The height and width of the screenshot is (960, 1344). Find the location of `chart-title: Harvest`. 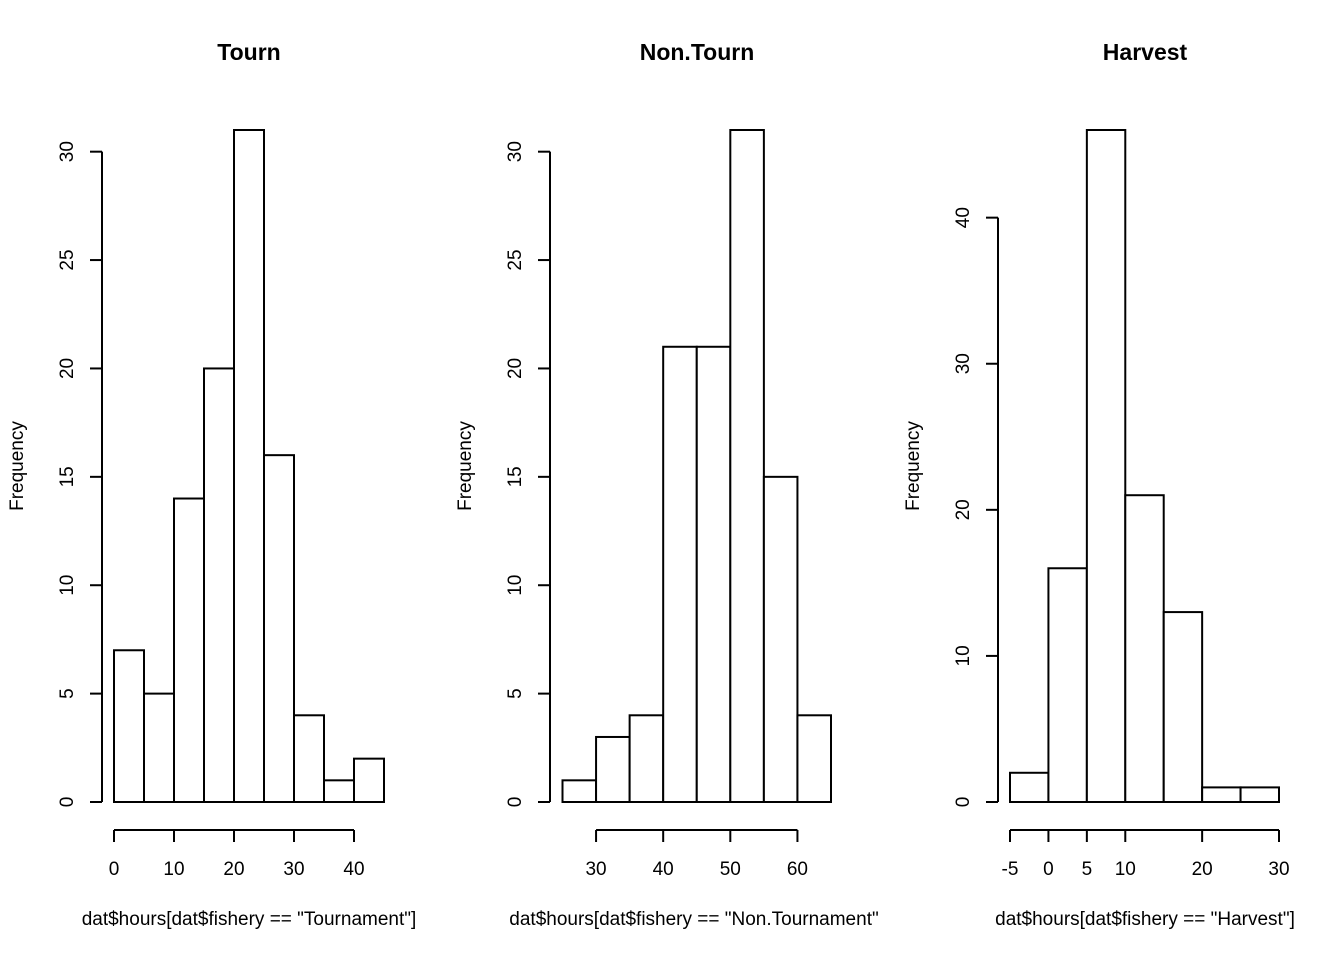

chart-title: Harvest is located at coordinates (1145, 52).